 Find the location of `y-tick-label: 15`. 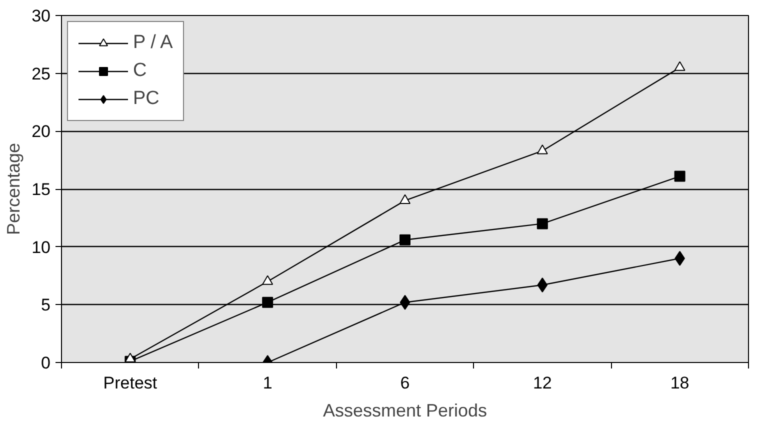

y-tick-label: 15 is located at coordinates (41, 189).